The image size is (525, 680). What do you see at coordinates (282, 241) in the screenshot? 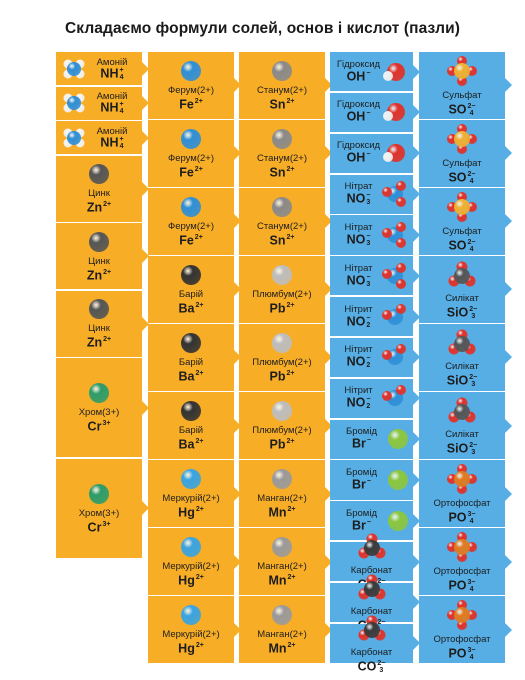
I see `ion-formula: Sn 2+` at bounding box center [282, 241].